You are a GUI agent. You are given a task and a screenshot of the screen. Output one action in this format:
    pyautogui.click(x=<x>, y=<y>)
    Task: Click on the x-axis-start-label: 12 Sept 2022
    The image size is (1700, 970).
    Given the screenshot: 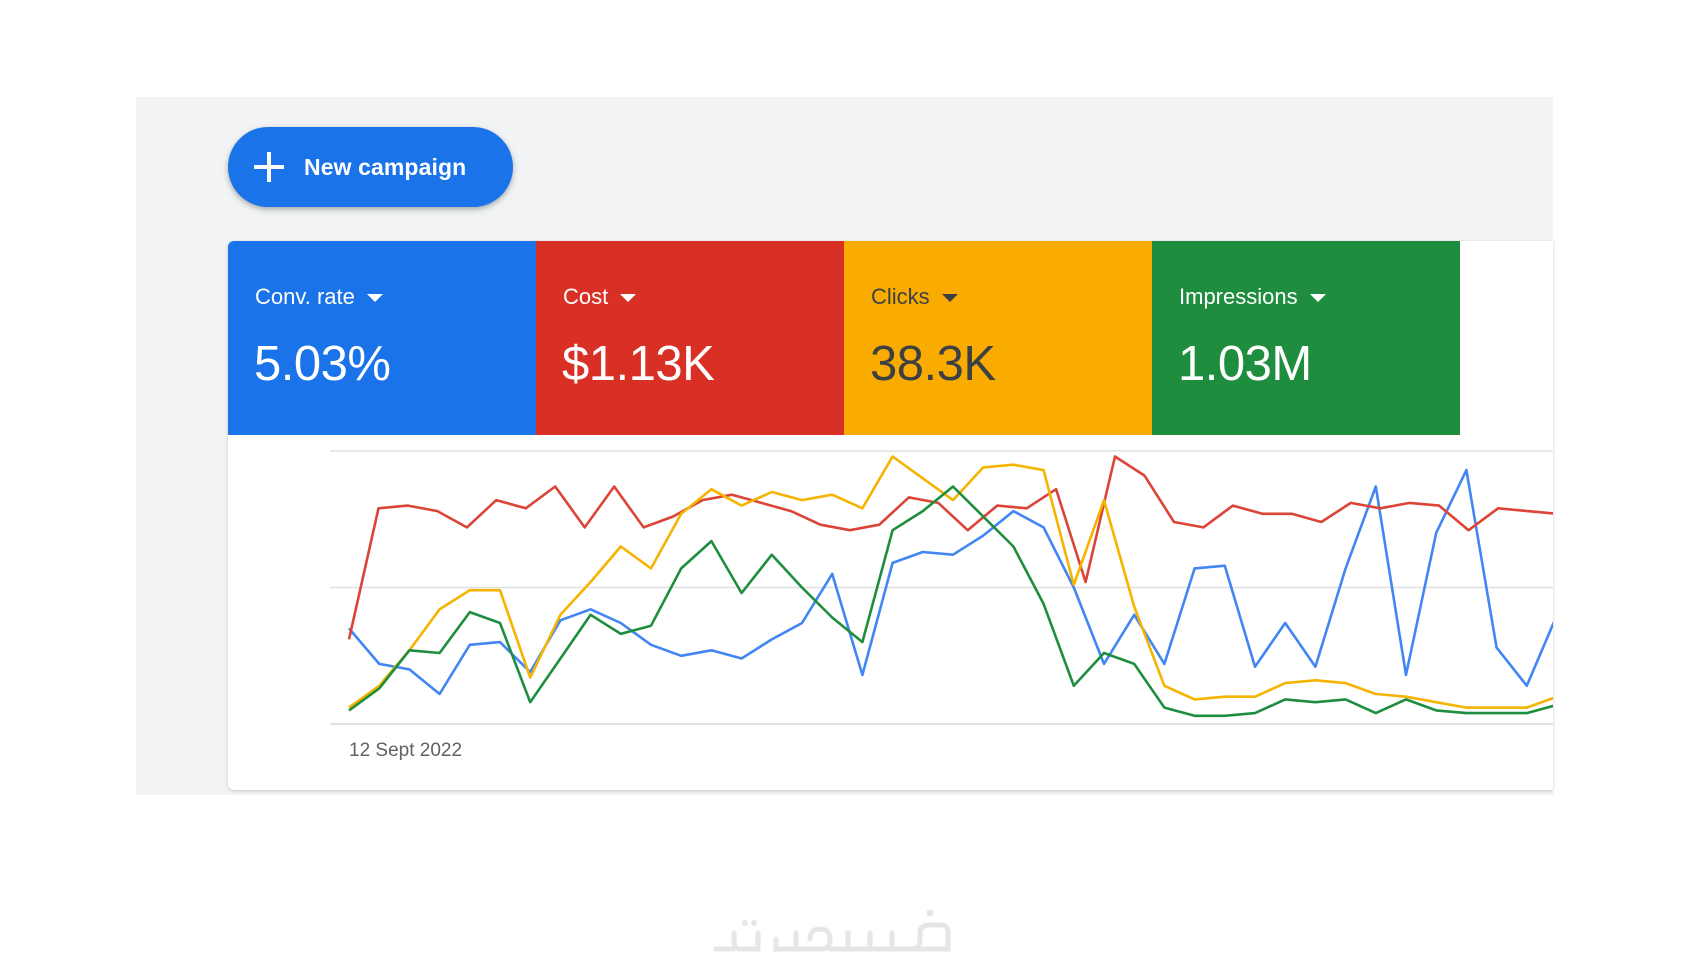 What is the action you would take?
    pyautogui.click(x=405, y=750)
    